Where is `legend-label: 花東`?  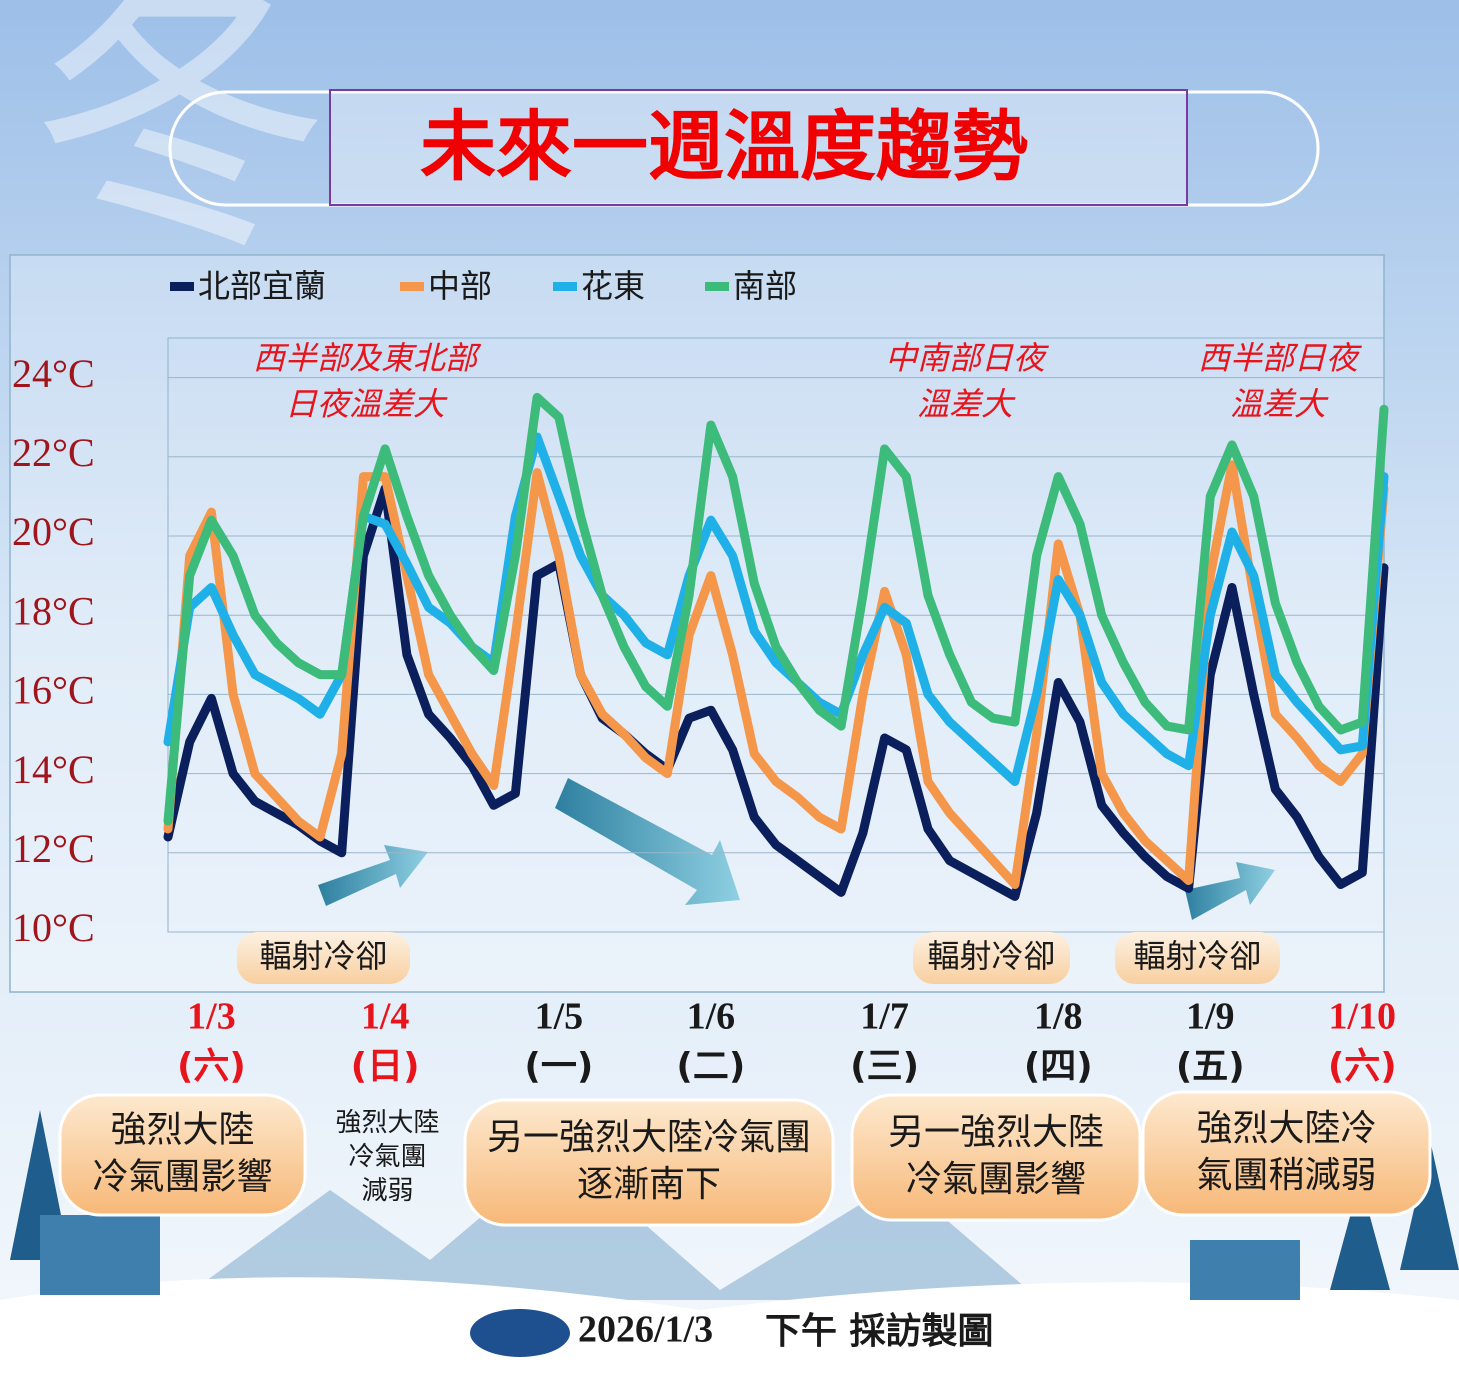
legend-label: 花東 is located at coordinates (613, 286).